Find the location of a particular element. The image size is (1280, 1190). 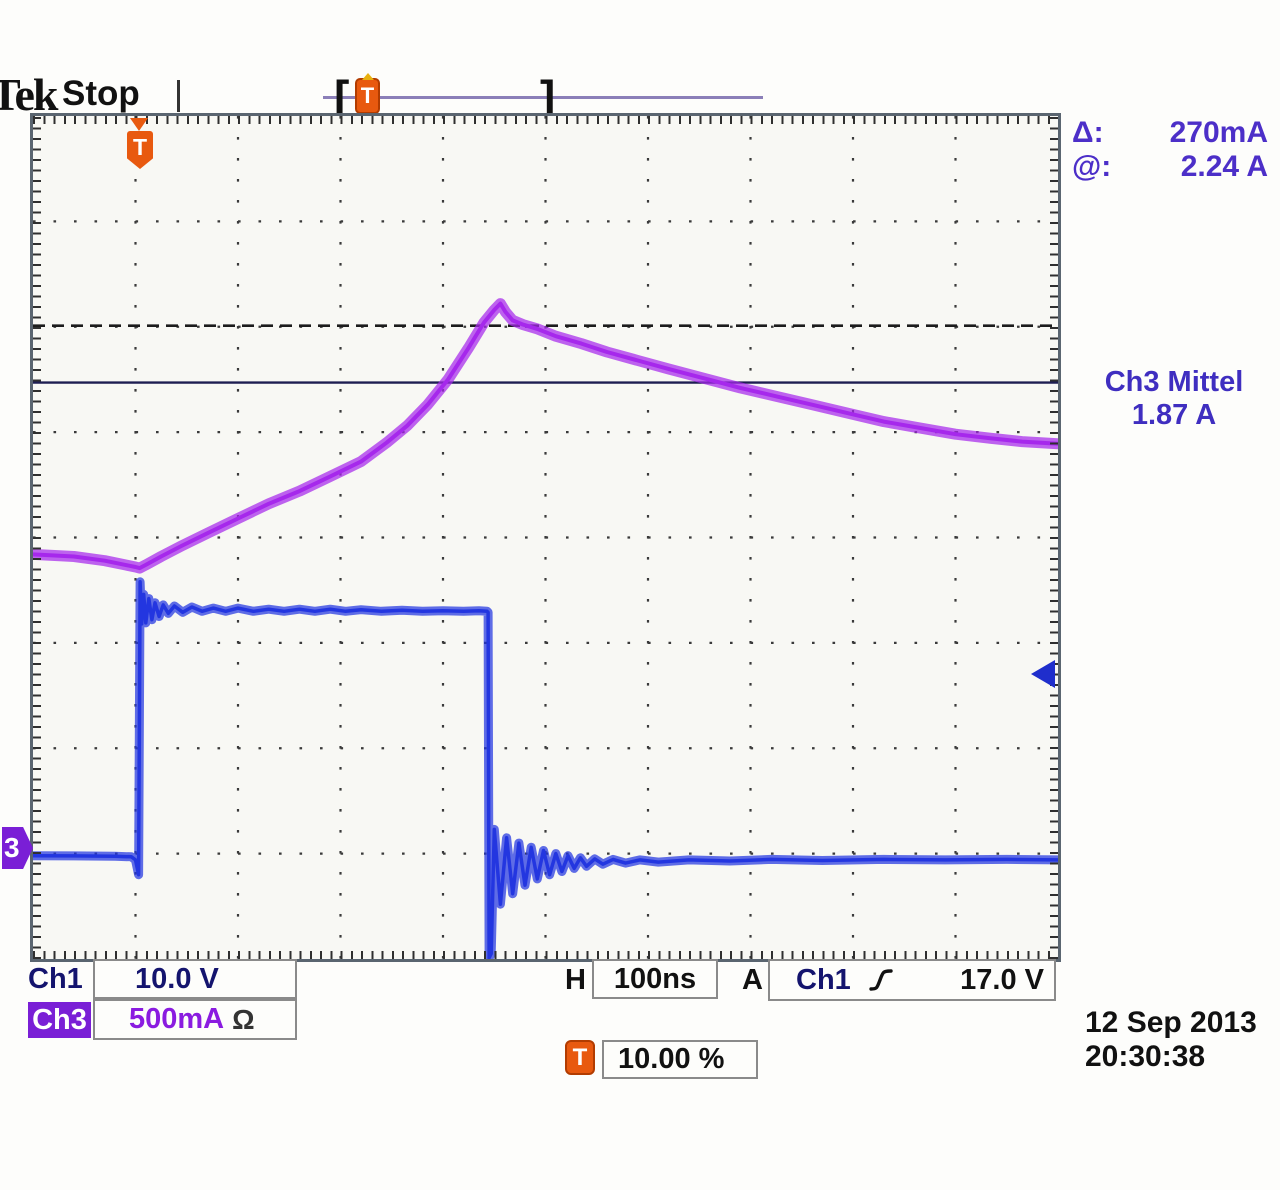

time-value: 20:30:38 is located at coordinates (1145, 1056).